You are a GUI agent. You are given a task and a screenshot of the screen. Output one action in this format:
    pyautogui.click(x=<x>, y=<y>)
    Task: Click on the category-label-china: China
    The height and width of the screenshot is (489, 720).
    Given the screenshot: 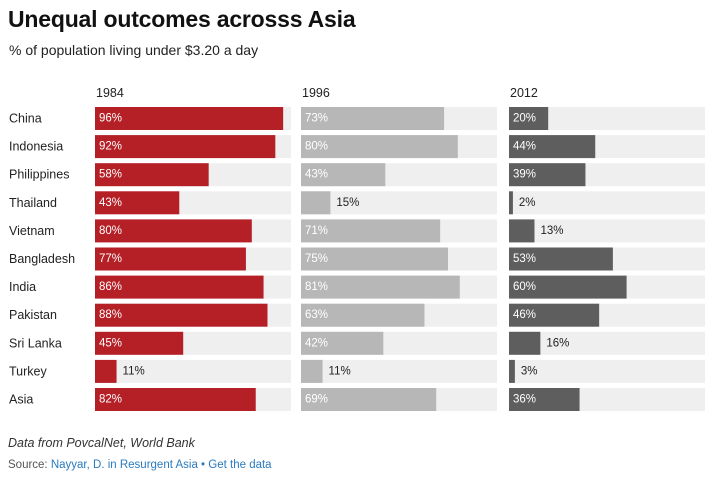 What is the action you would take?
    pyautogui.click(x=25, y=119)
    